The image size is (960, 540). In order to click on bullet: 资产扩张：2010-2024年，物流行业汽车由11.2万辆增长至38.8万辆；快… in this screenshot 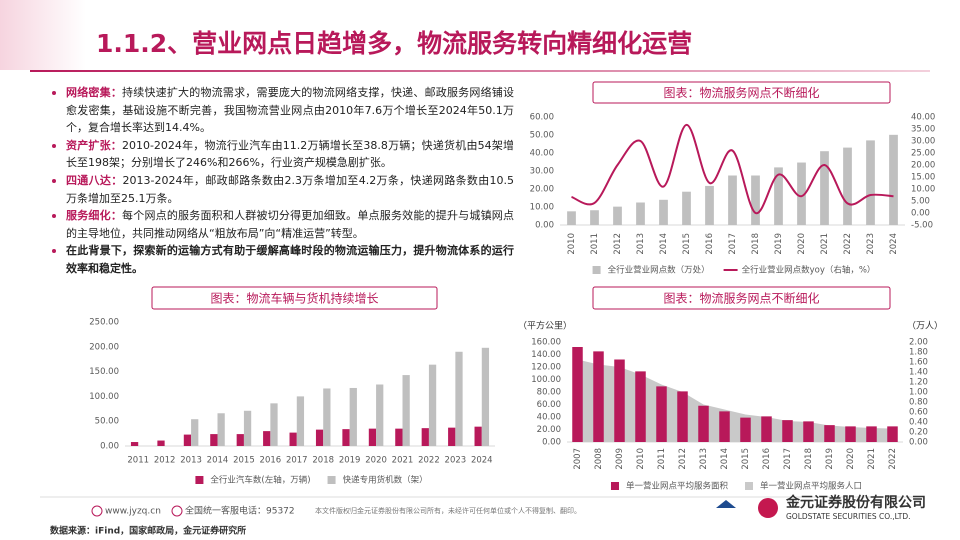, I will do `click(283, 154)`.